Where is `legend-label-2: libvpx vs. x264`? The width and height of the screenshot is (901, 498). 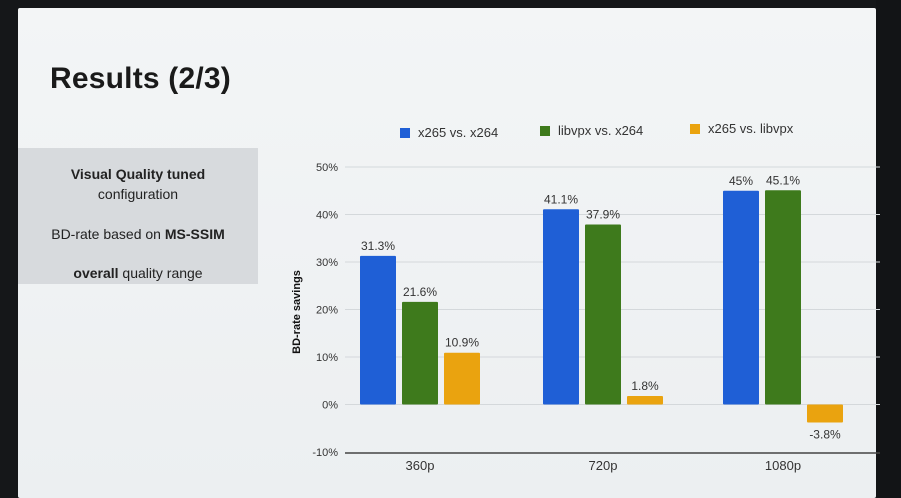
legend-label-2: libvpx vs. x264 is located at coordinates (601, 130).